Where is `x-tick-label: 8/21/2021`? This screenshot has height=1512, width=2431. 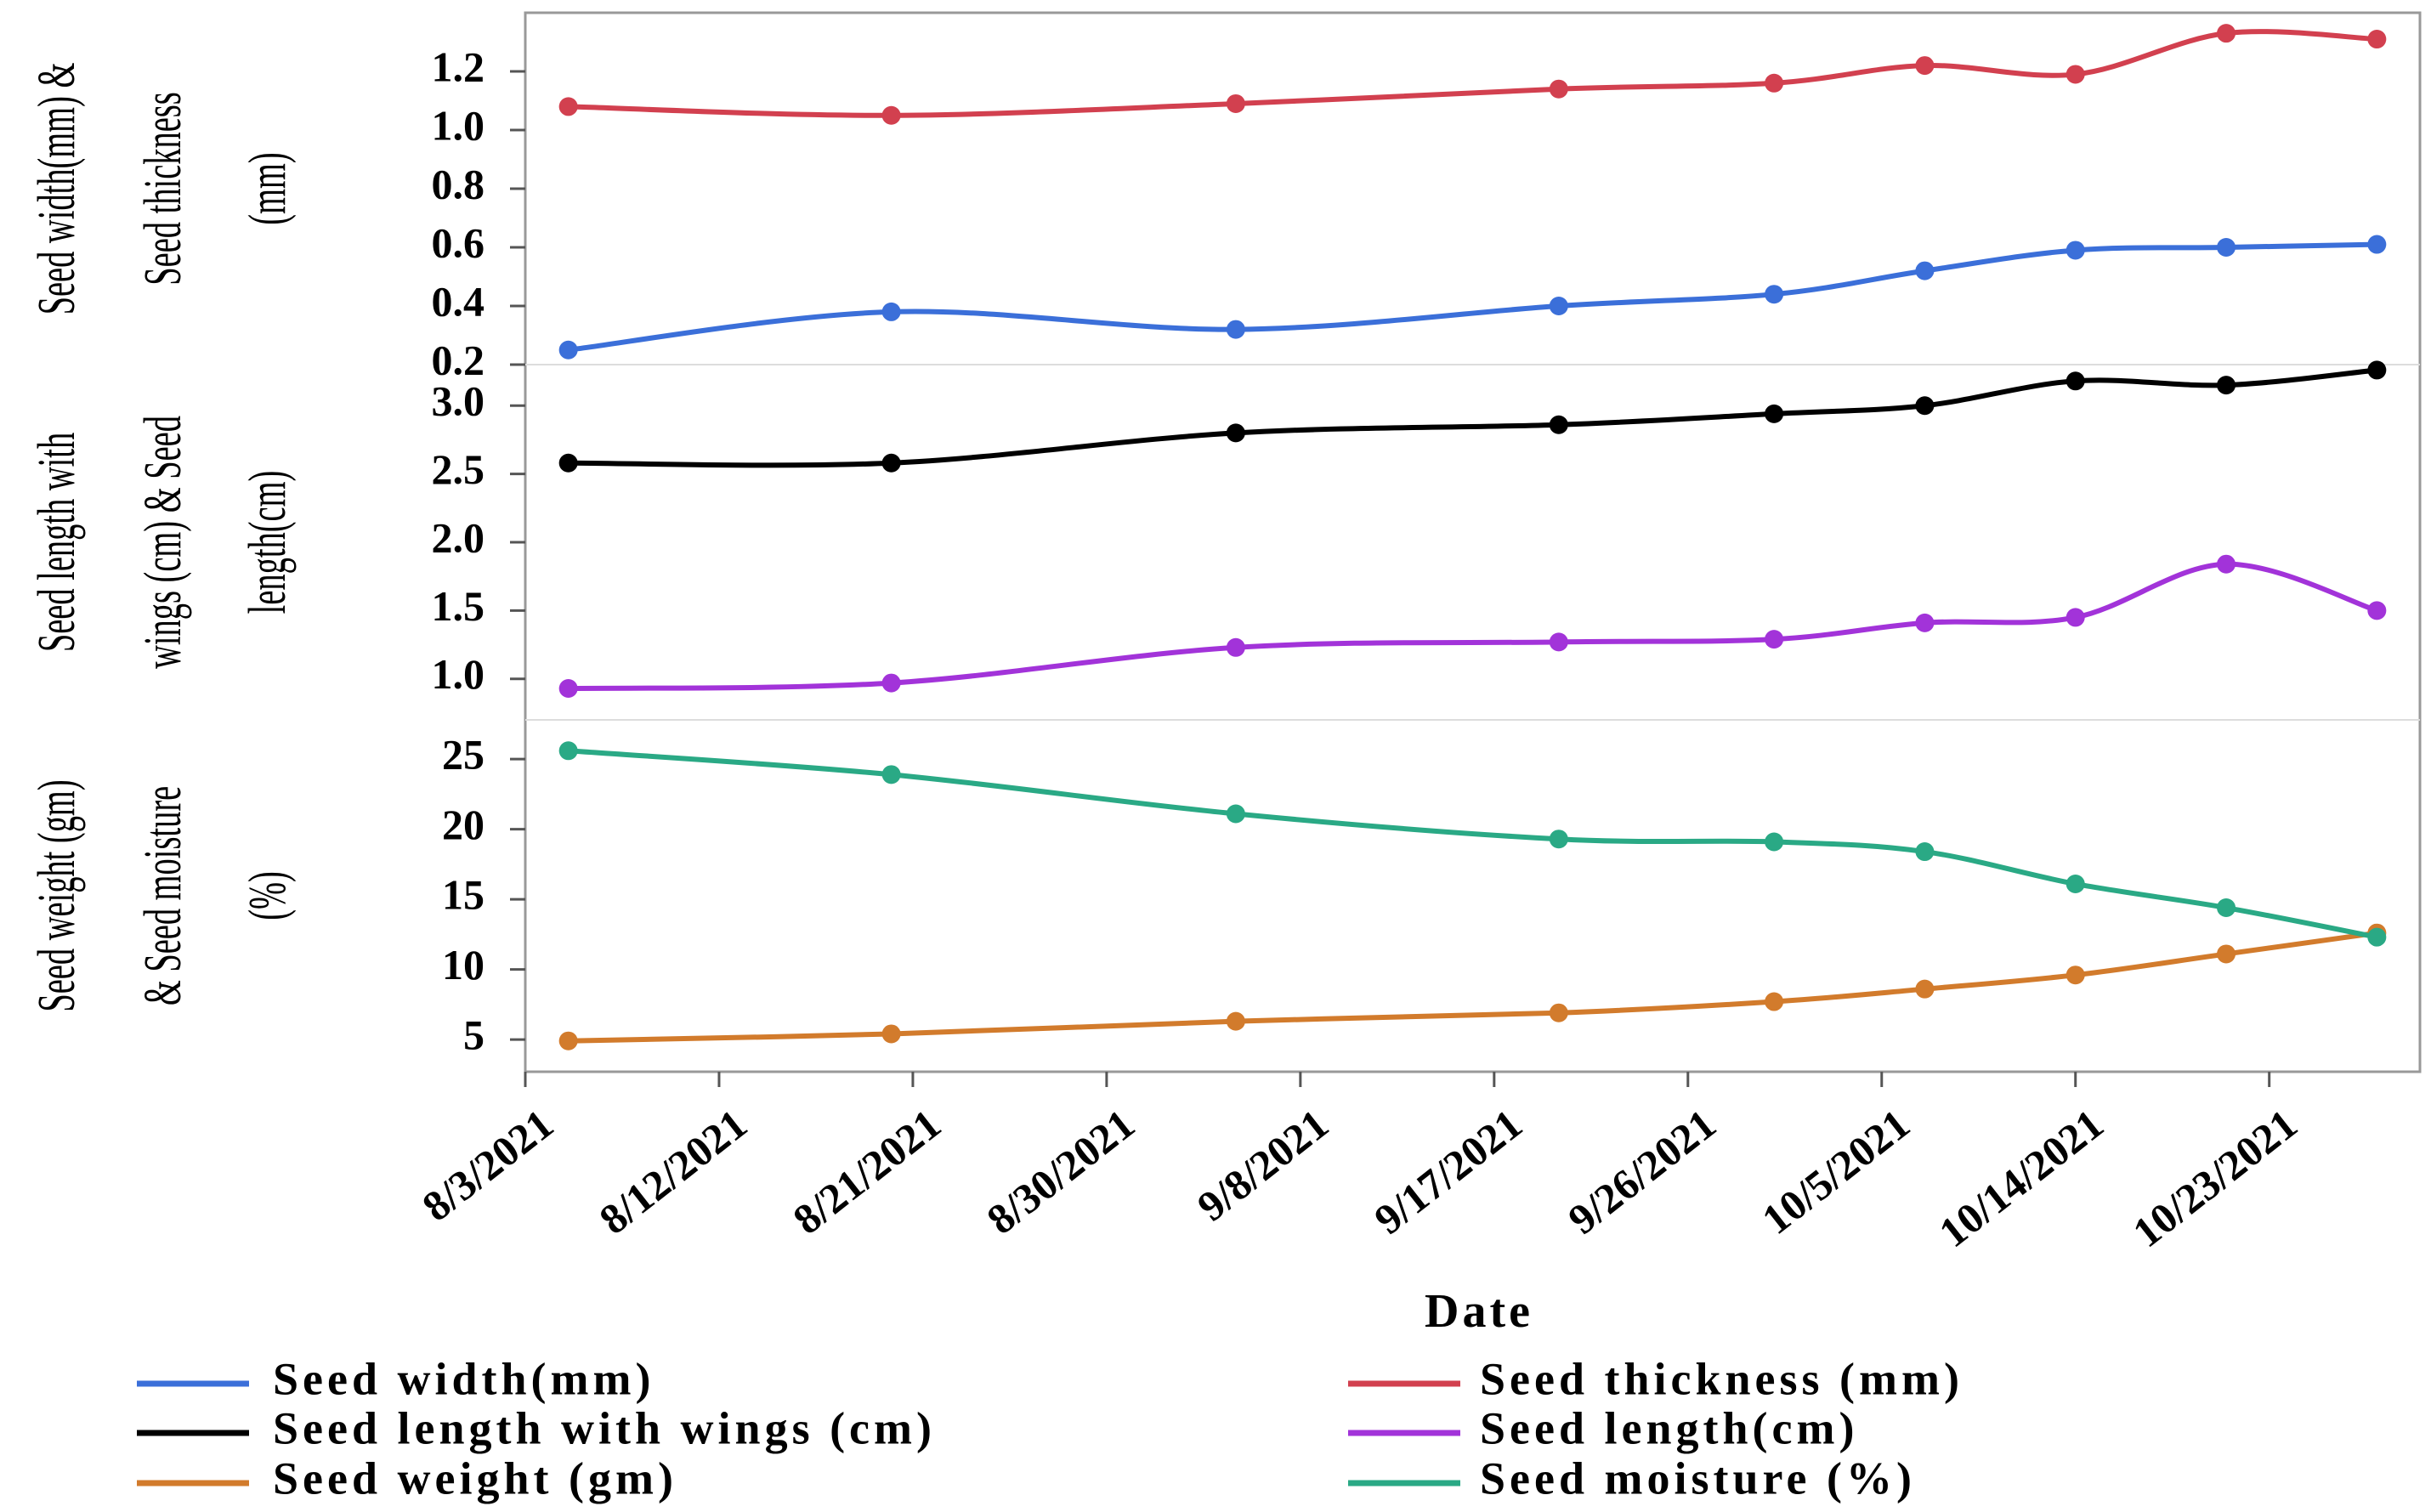
x-tick-label: 8/21/2021 is located at coordinates (867, 1171).